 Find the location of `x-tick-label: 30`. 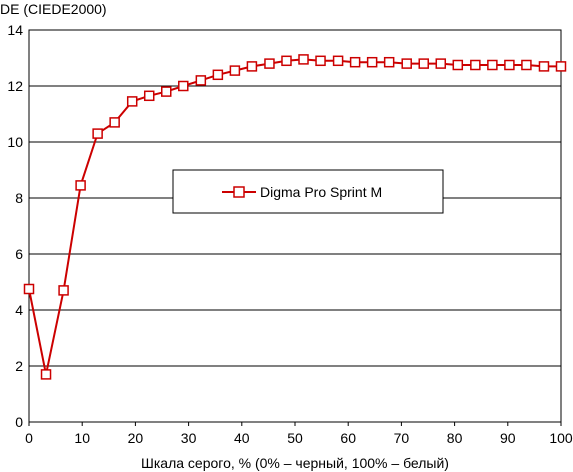

x-tick-label: 30 is located at coordinates (189, 438).